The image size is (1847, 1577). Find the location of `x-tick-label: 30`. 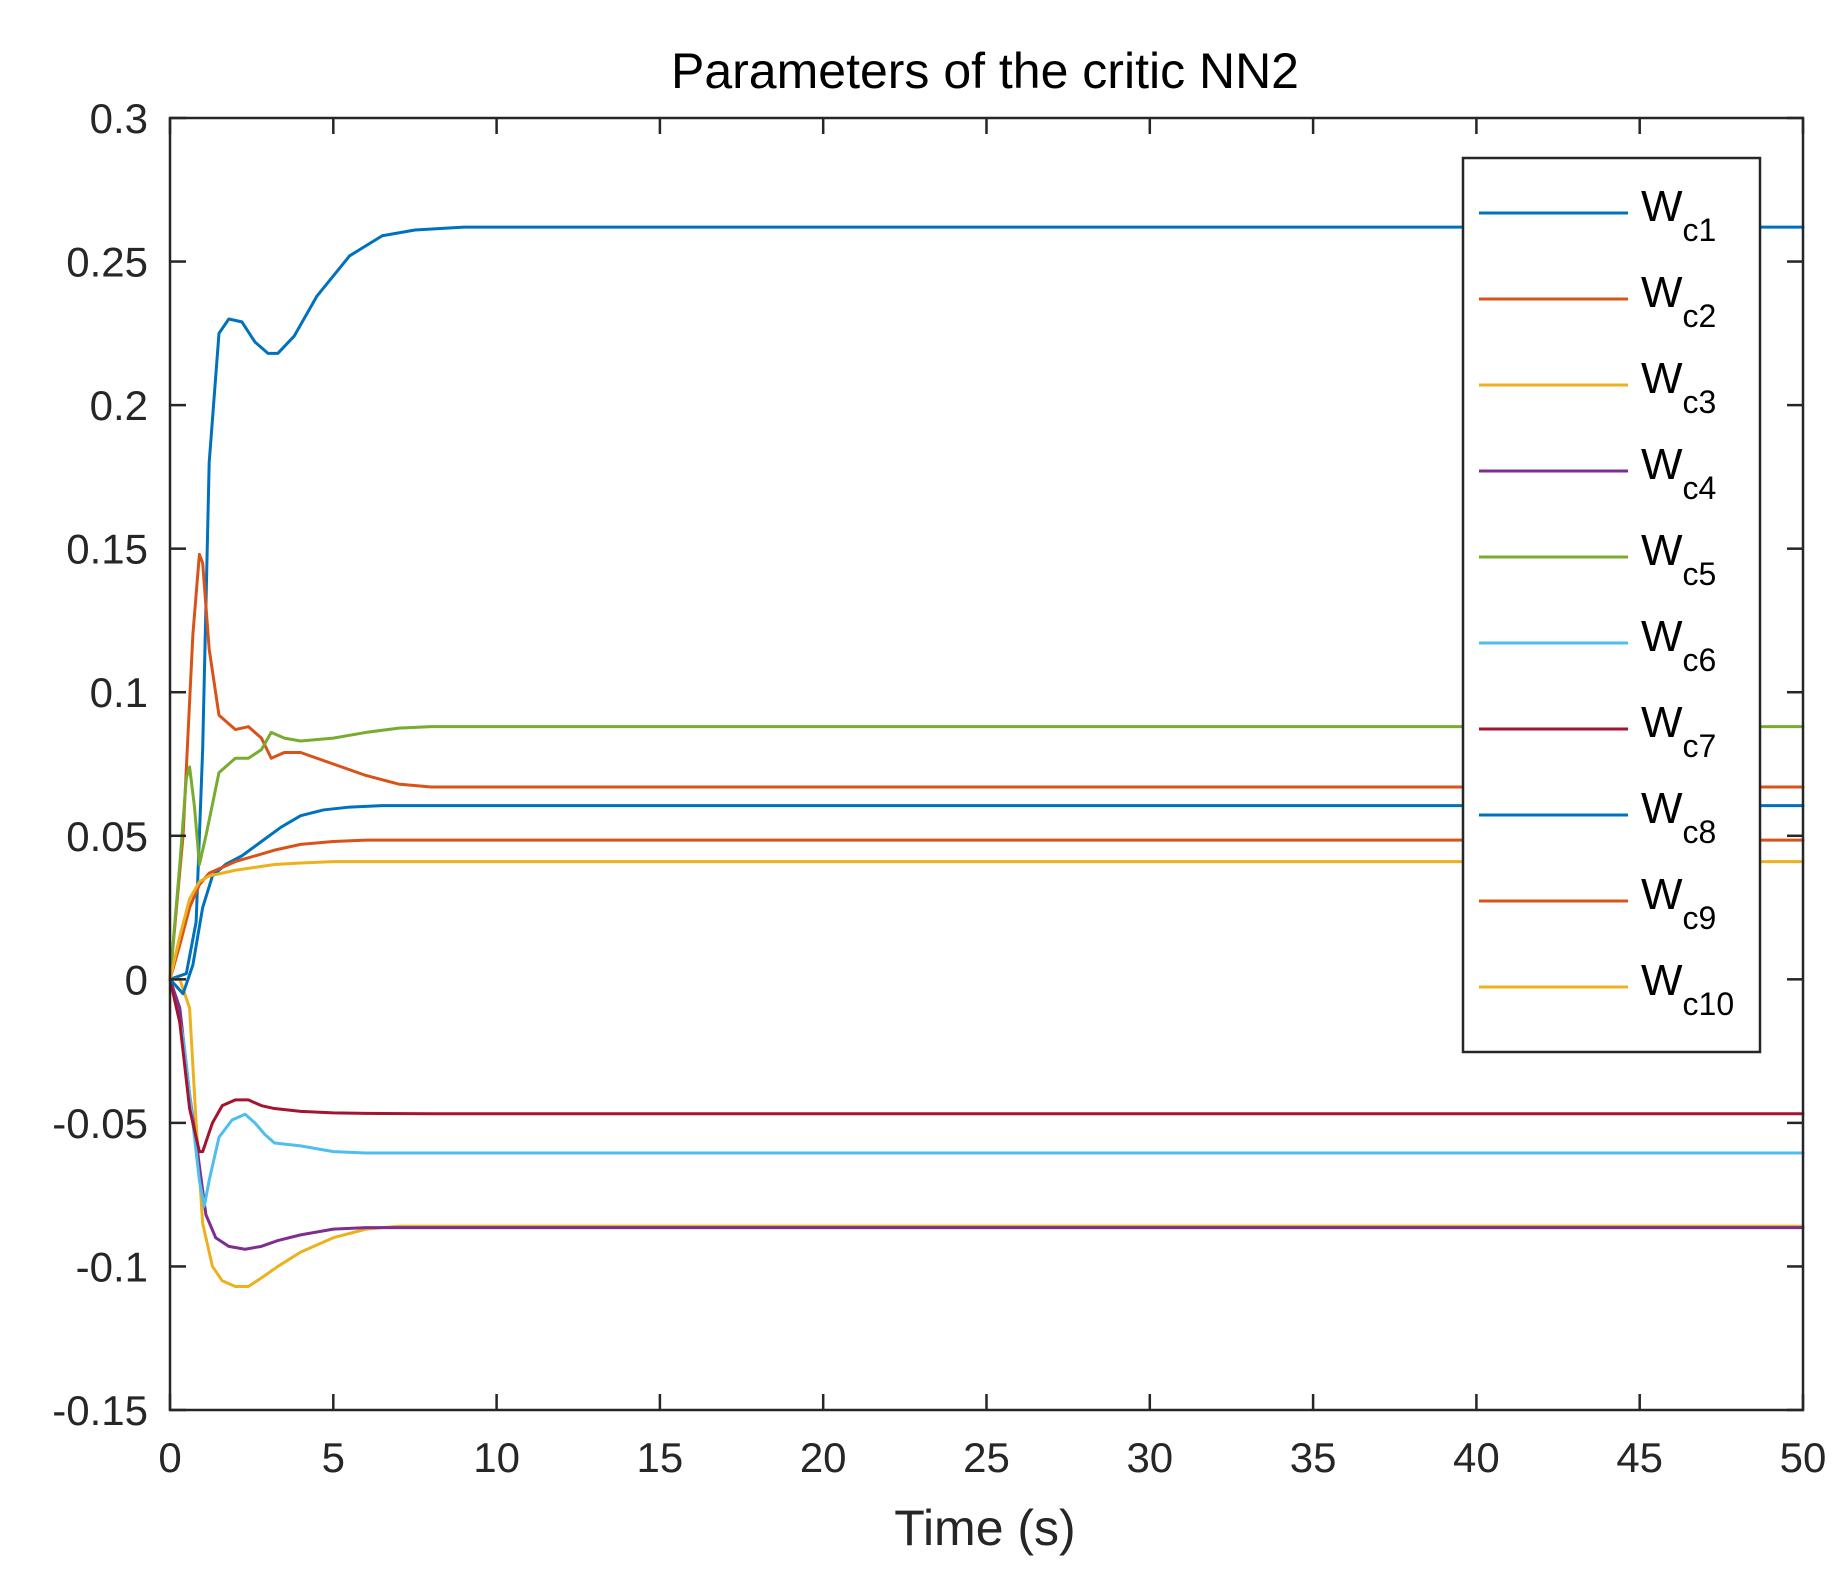

x-tick-label: 30 is located at coordinates (1149, 1457).